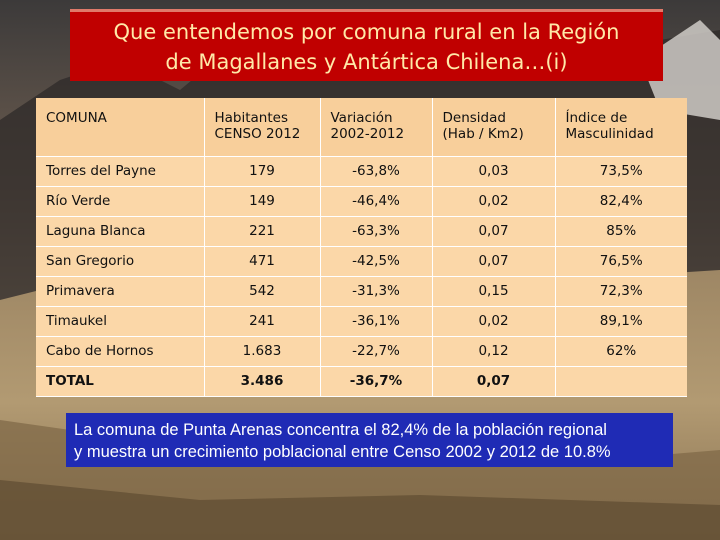 This screenshot has width=720, height=540. Describe the element at coordinates (621, 261) in the screenshot. I see `cell-masculinidad: 76,5%` at that location.